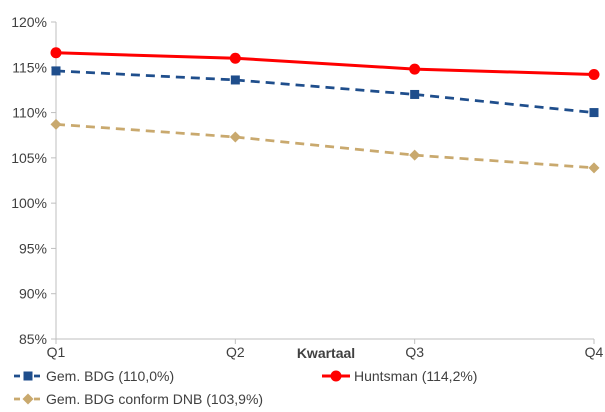  What do you see at coordinates (415, 376) in the screenshot?
I see `legend-label: Huntsman (114,2%)` at bounding box center [415, 376].